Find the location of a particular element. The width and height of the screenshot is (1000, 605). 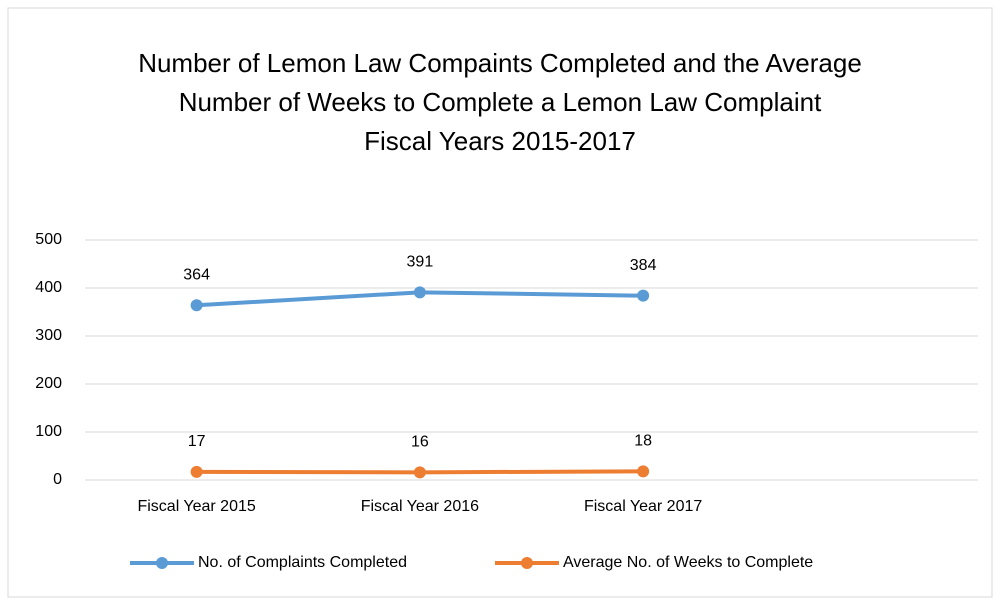

y-tick-label: 200 is located at coordinates (48, 383).